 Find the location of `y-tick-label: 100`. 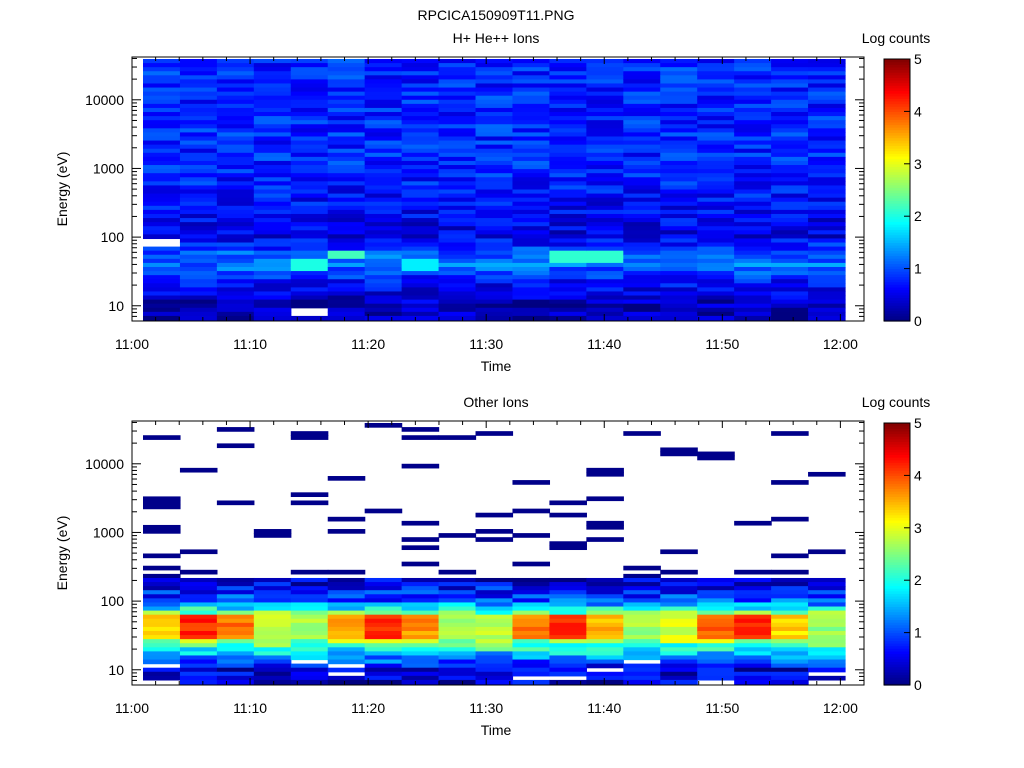

y-tick-label: 100 is located at coordinates (113, 601).